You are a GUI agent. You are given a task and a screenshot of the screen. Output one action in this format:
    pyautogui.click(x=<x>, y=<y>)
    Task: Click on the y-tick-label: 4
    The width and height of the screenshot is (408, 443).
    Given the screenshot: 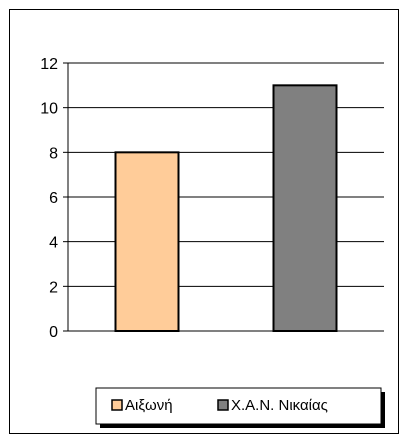 What is the action you would take?
    pyautogui.click(x=53, y=243)
    